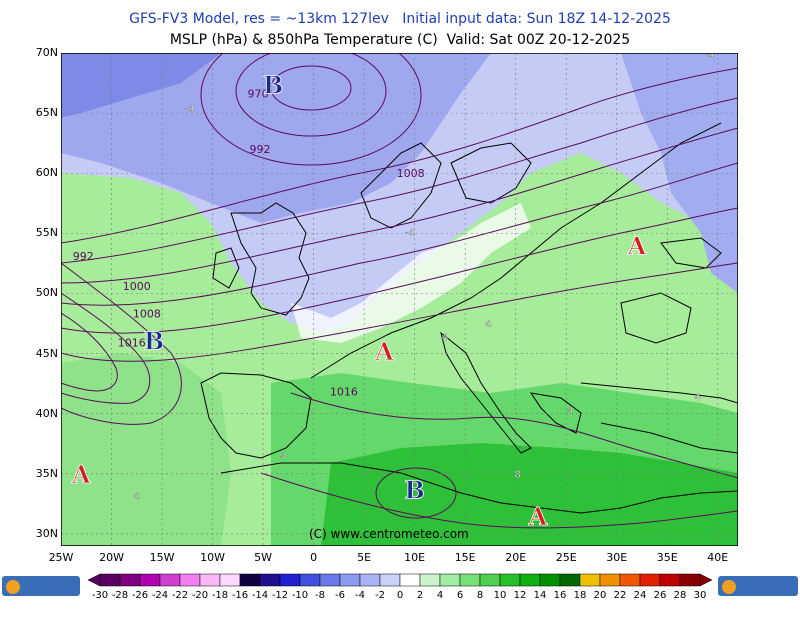 Image resolution: width=800 pixels, height=617 pixels. Describe the element at coordinates (340, 595) in the screenshot. I see `colorbar-label: -6` at that location.